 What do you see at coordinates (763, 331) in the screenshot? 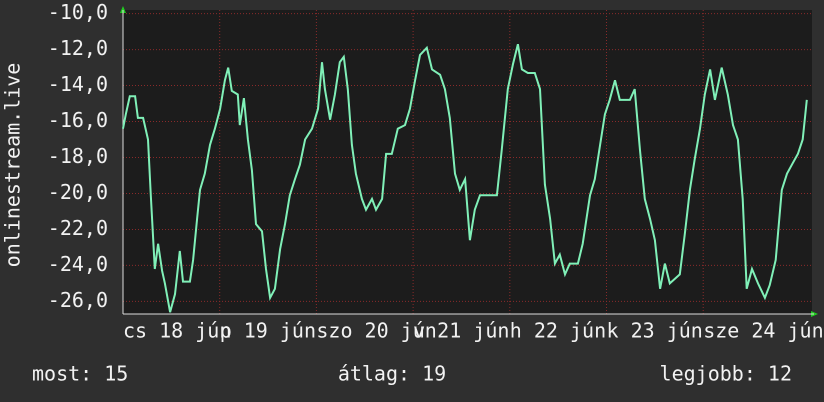
I see `x-tick-label: sze 24 jún` at bounding box center [763, 331].